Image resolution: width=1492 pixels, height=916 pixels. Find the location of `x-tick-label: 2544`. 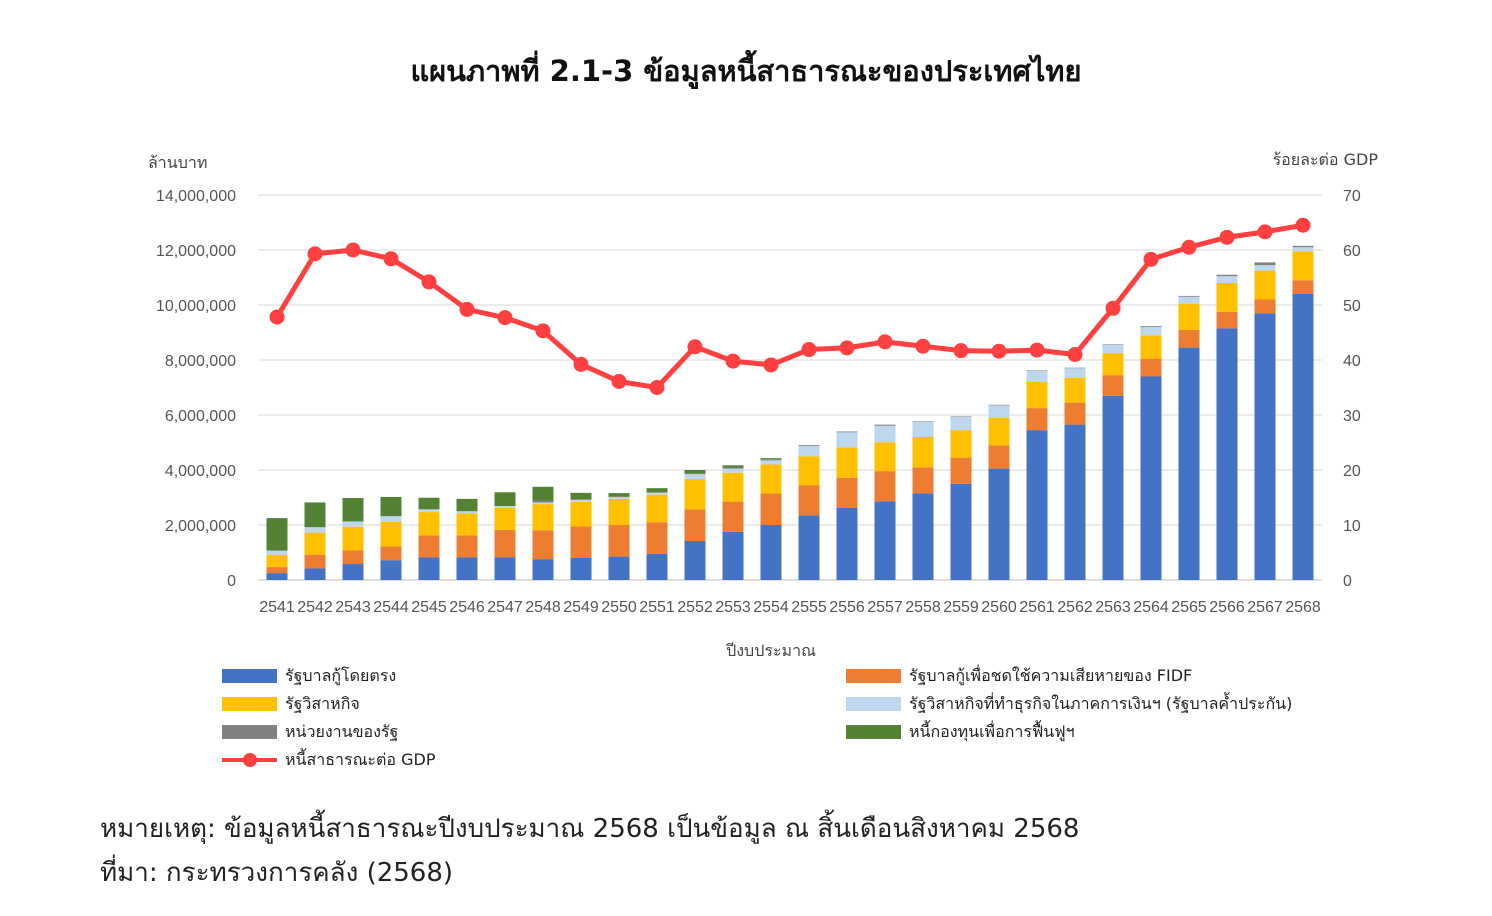

x-tick-label: 2544 is located at coordinates (391, 607).